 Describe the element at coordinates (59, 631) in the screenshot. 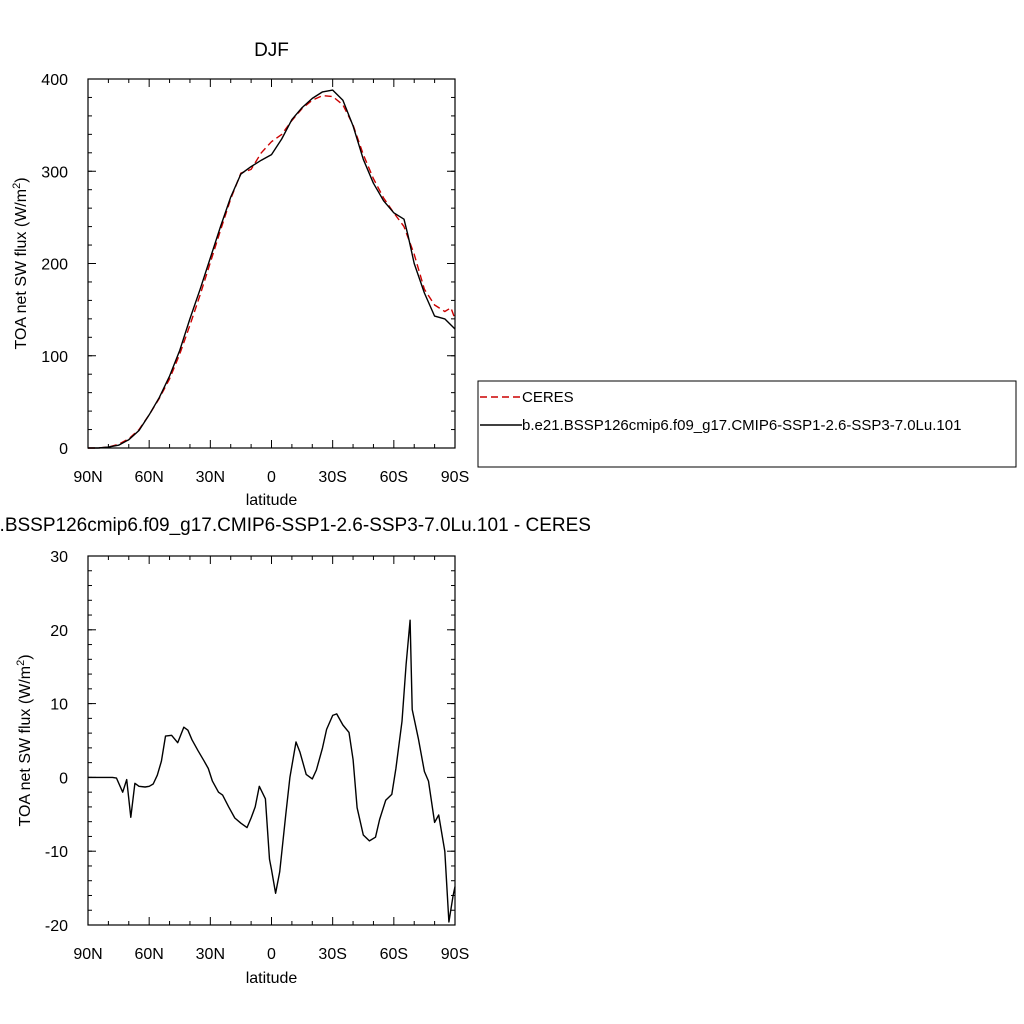

I see `y-tick-label: 20` at that location.